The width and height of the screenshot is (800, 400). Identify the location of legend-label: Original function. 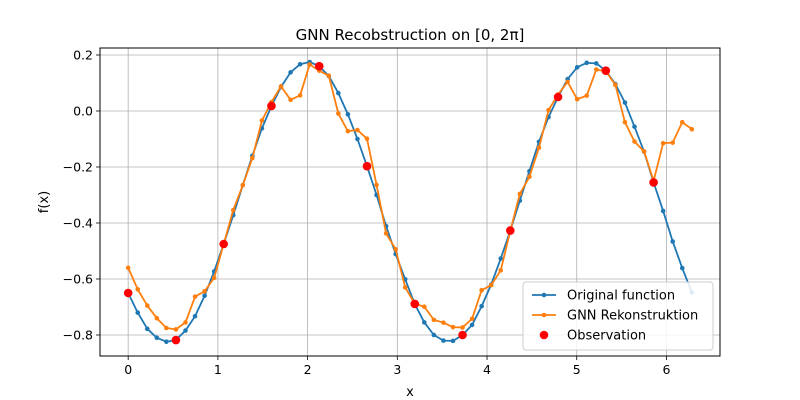
(621, 296).